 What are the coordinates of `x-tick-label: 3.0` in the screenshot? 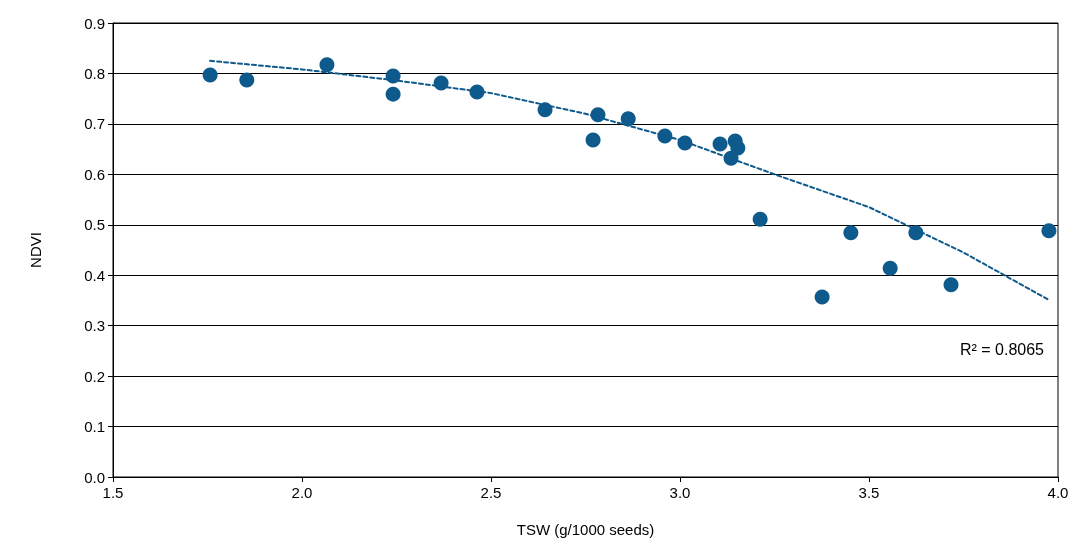 It's located at (680, 492).